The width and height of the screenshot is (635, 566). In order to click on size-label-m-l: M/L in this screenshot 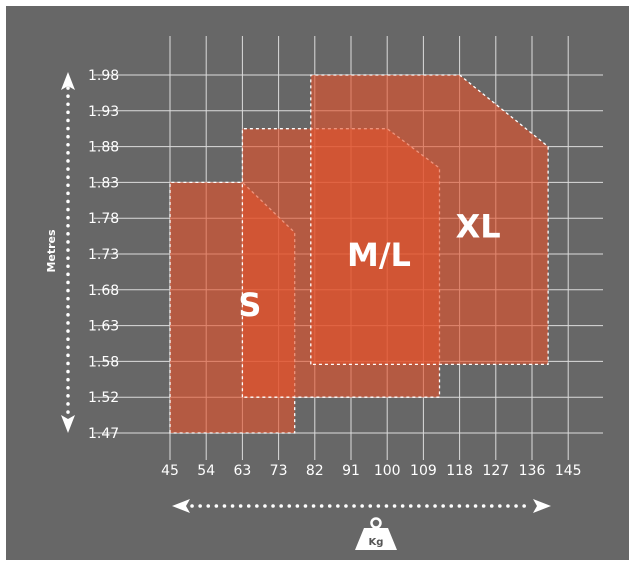, I will do `click(379, 255)`.